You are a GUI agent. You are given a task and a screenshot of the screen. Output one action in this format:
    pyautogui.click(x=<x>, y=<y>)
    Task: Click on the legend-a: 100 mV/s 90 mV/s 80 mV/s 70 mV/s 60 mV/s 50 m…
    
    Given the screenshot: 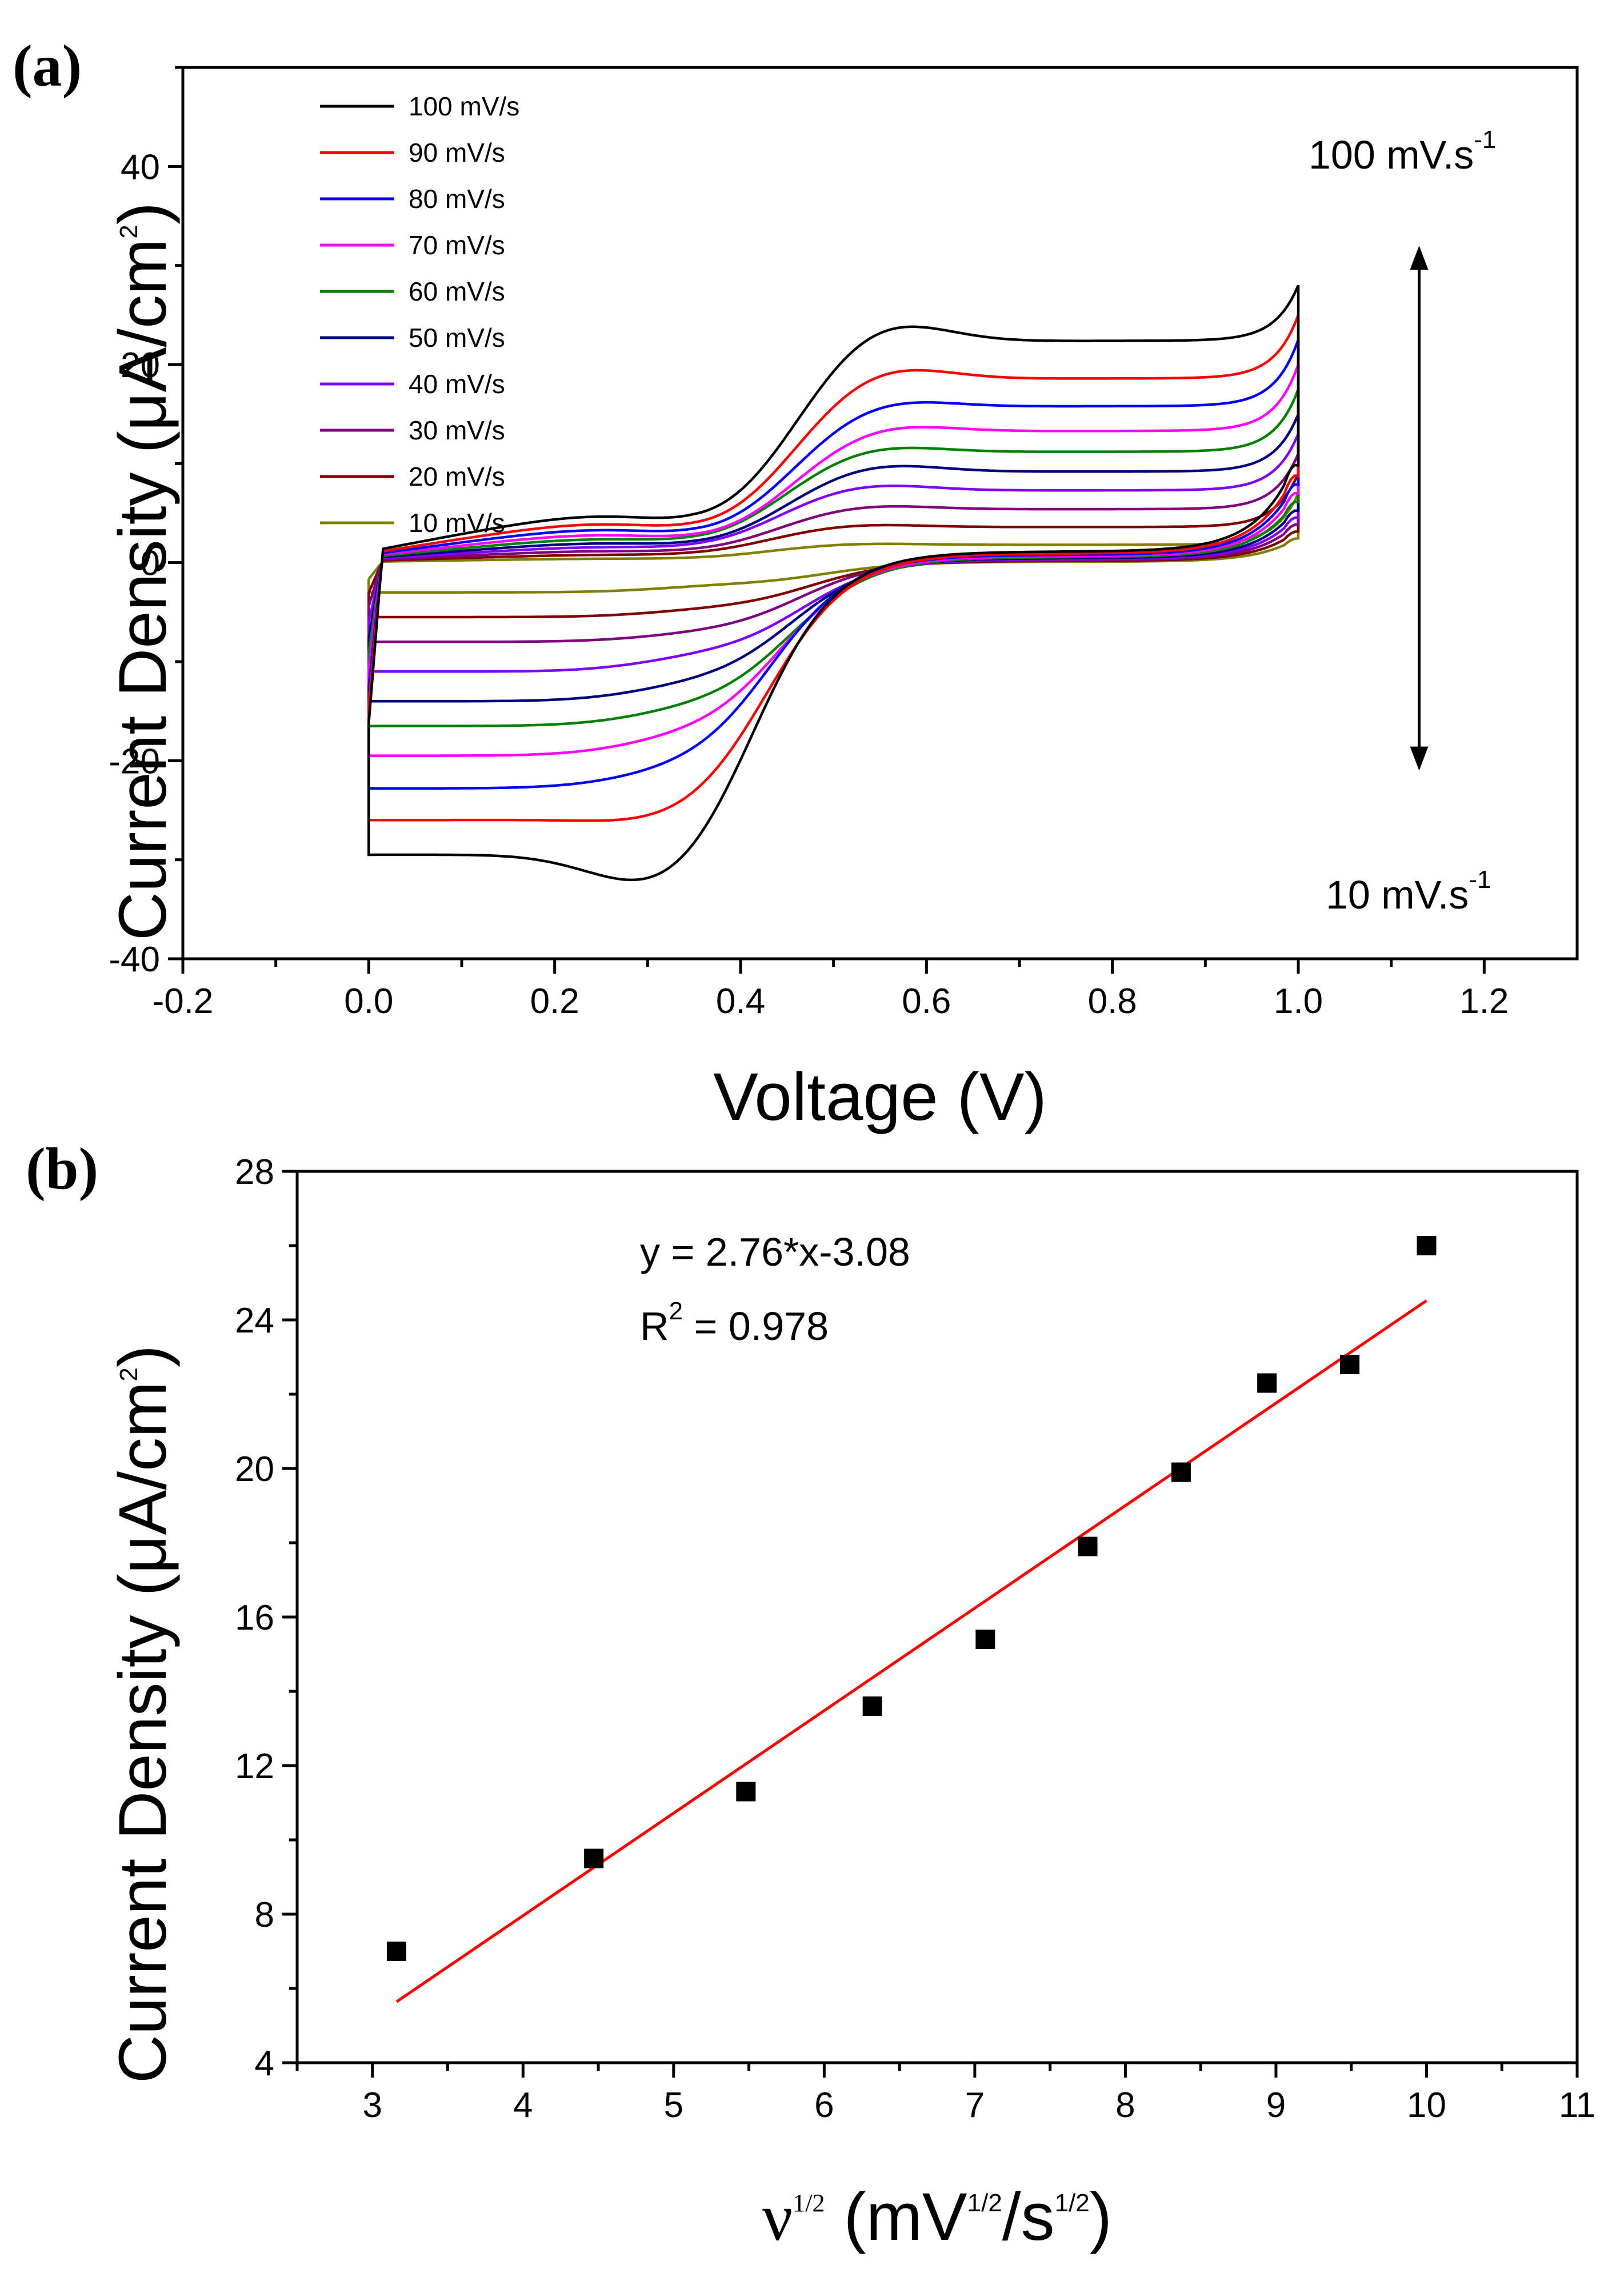 What is the action you would take?
    pyautogui.click(x=419, y=315)
    